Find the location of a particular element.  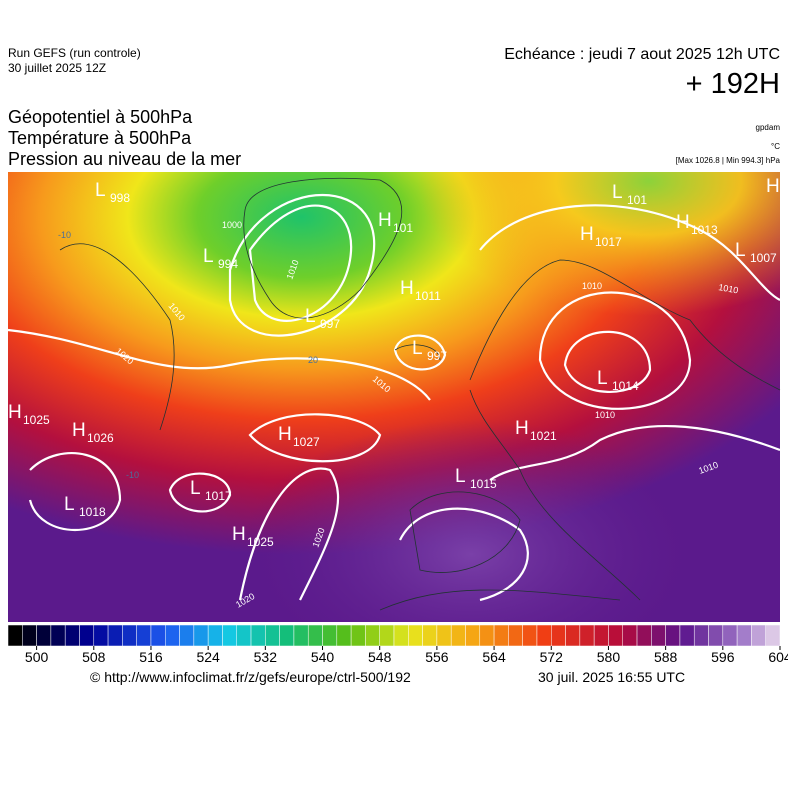

colorbar-label: 596 is located at coordinates (723, 657).